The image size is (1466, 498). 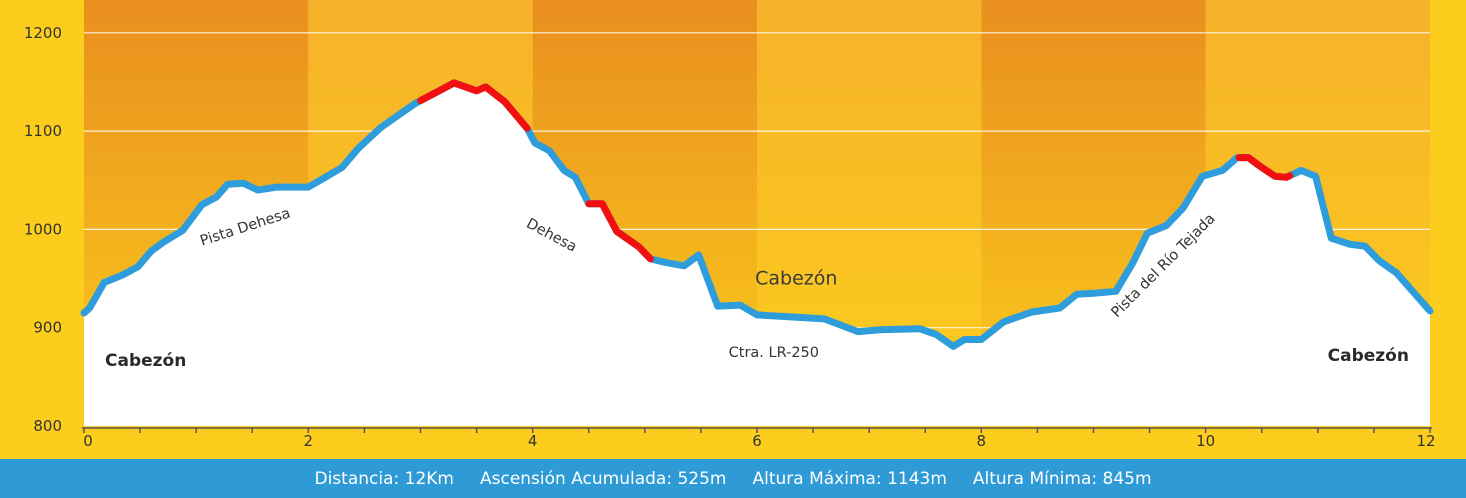 What do you see at coordinates (43, 229) in the screenshot?
I see `y-tick-label: 1000` at bounding box center [43, 229].